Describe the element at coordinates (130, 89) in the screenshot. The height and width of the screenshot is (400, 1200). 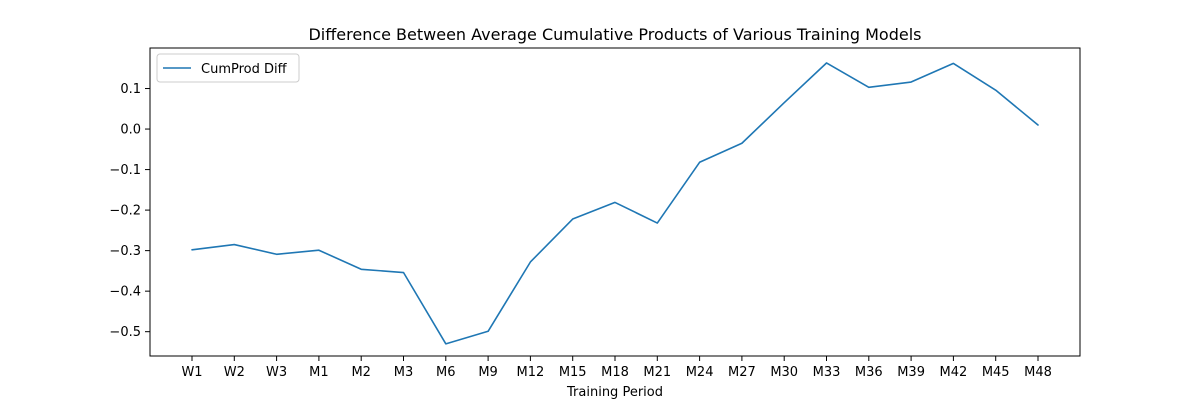
I see `y-tick-label: 0.1` at that location.